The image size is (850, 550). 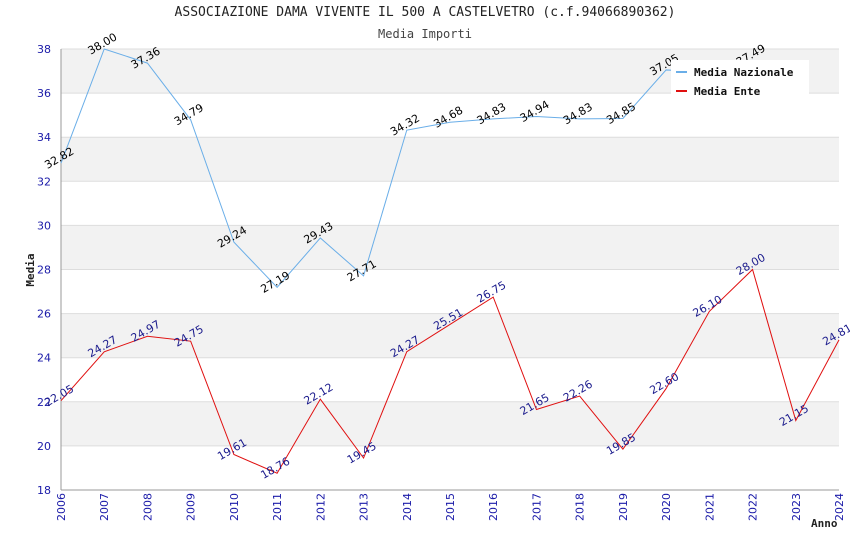 What do you see at coordinates (407, 507) in the screenshot?
I see `x-tick-label: 2014` at bounding box center [407, 507].